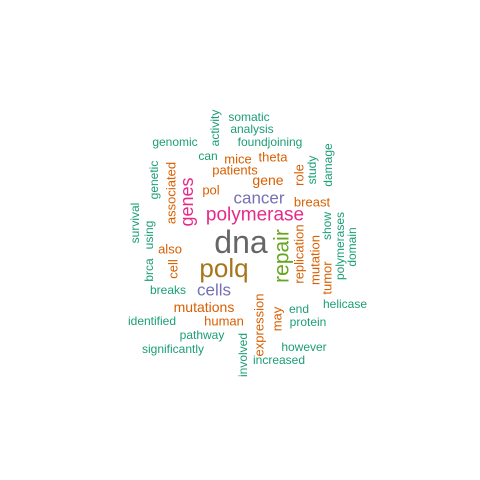 This screenshot has height=480, width=480. What do you see at coordinates (135, 223) in the screenshot?
I see `word-survival: survival` at bounding box center [135, 223].